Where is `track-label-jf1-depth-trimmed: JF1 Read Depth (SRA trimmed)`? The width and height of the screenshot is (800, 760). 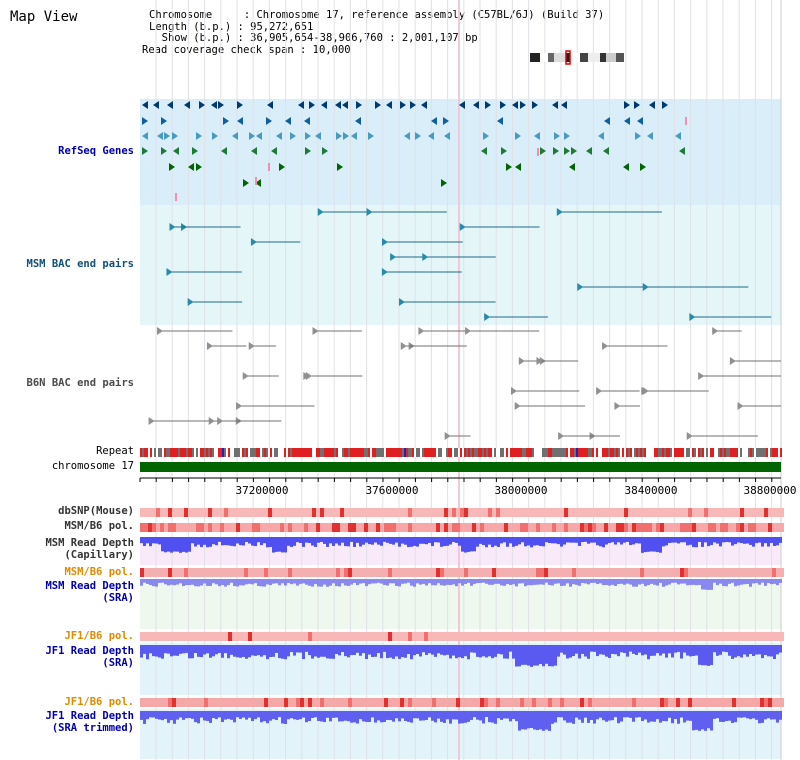
track-label-jf1-depth-trimmed: JF1 Read Depth (SRA trimmed) is located at coordinates (89, 722).